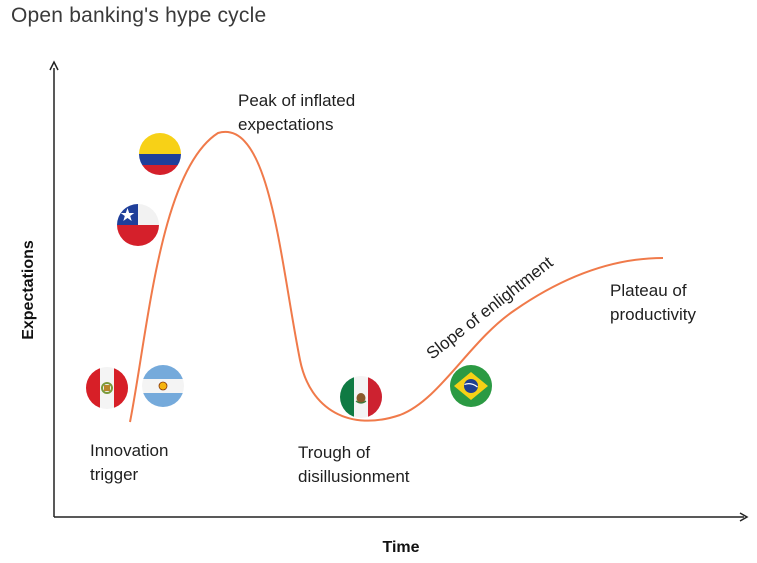 This screenshot has height=563, width=757. What do you see at coordinates (400, 547) in the screenshot?
I see `x-axis-label: Time` at bounding box center [400, 547].